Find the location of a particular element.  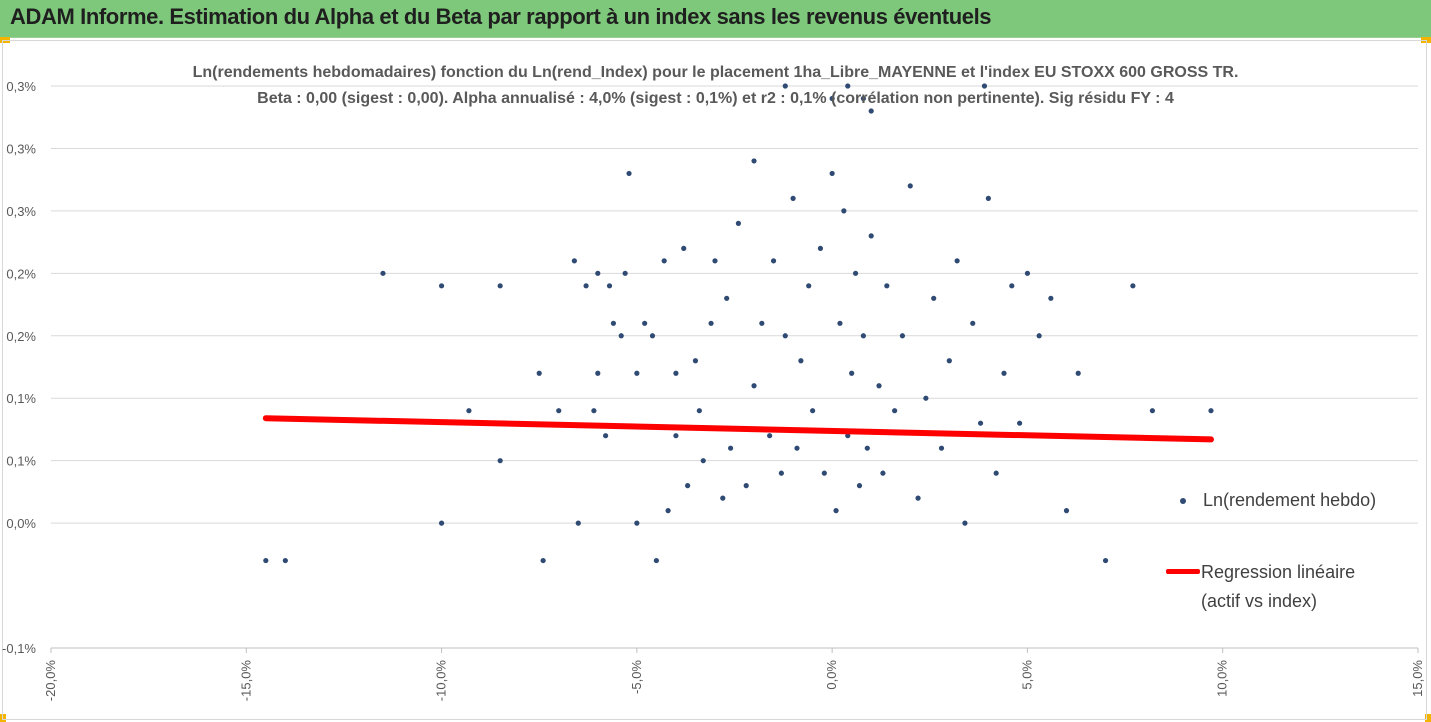

frame-corner-bottom-right is located at coordinates (1428, 718).